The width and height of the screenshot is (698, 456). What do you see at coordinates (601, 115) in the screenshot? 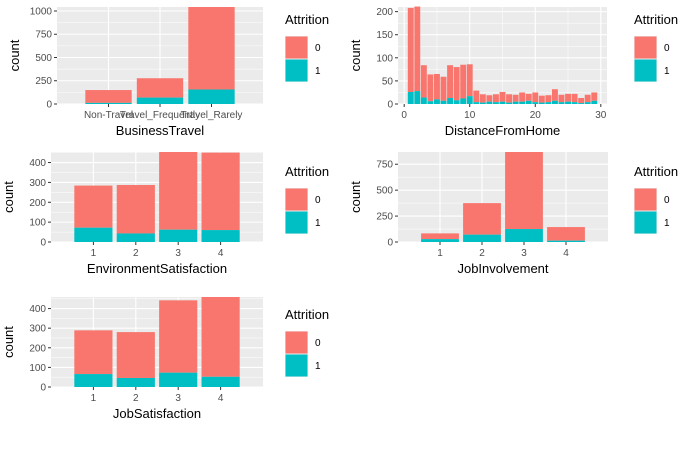
I see `x-tick-label: 30` at bounding box center [601, 115].